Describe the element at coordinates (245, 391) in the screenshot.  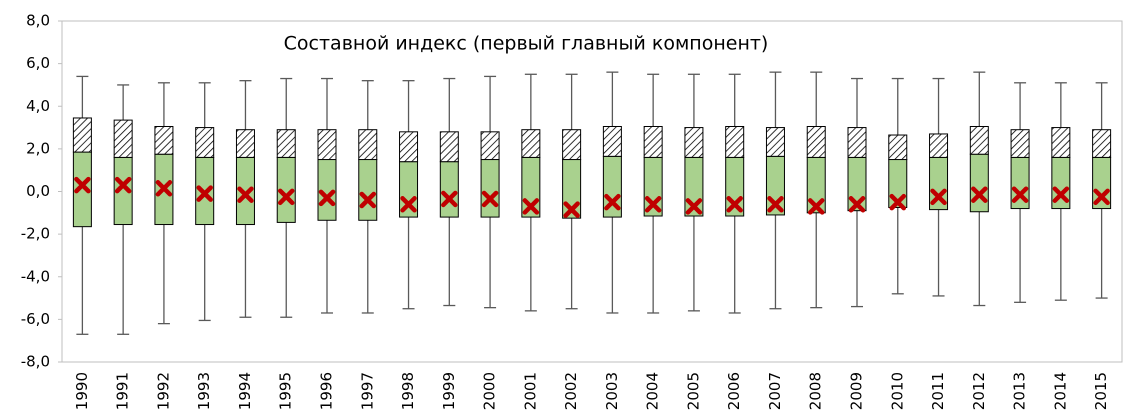
I see `x-tick-label: 1994` at that location.